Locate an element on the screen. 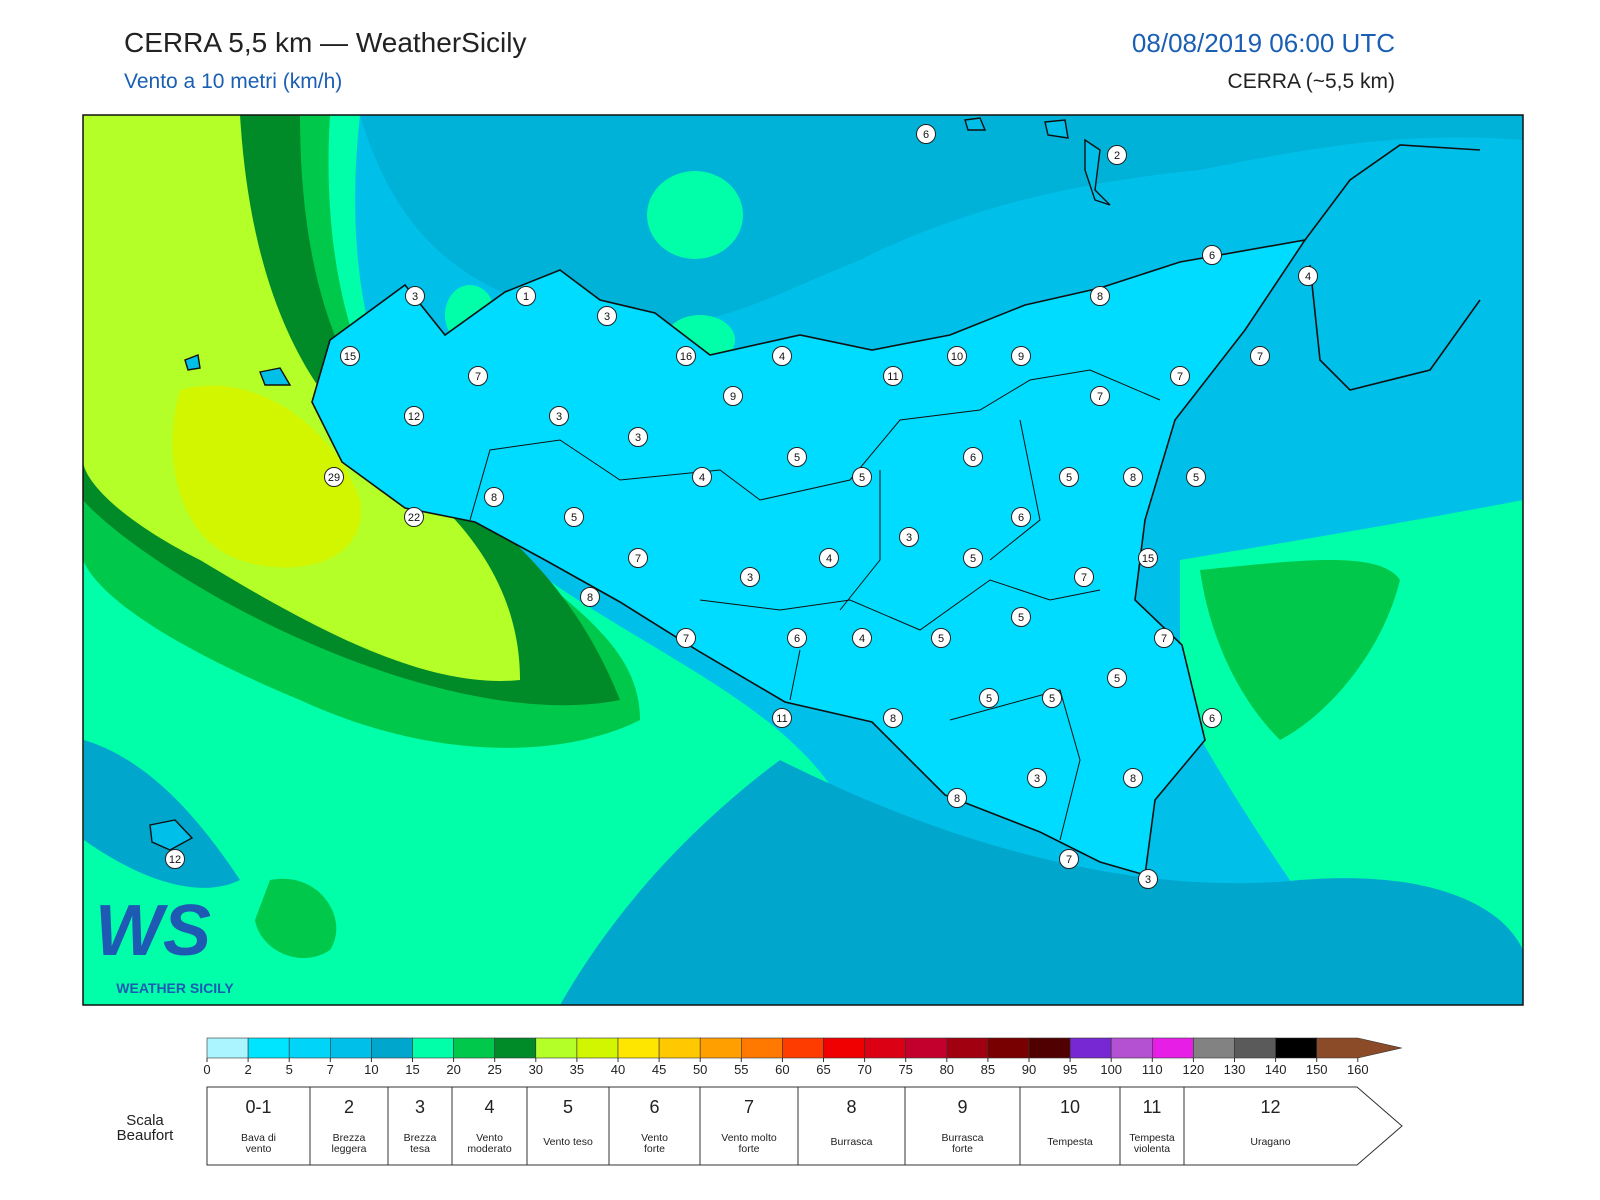  station: 1 is located at coordinates (526, 296).